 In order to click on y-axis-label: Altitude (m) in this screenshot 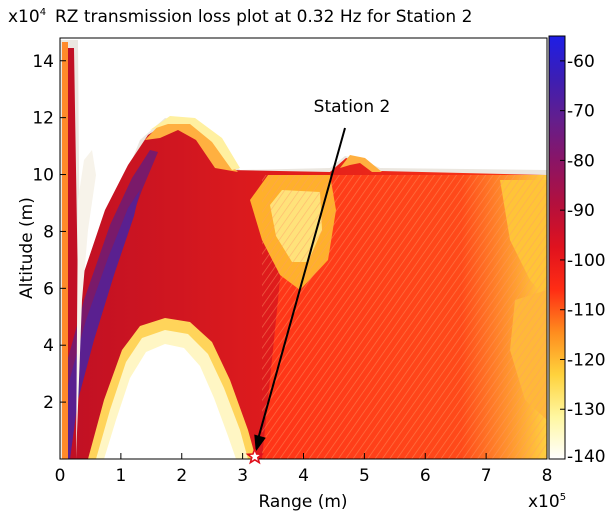, I will do `click(27, 248)`.